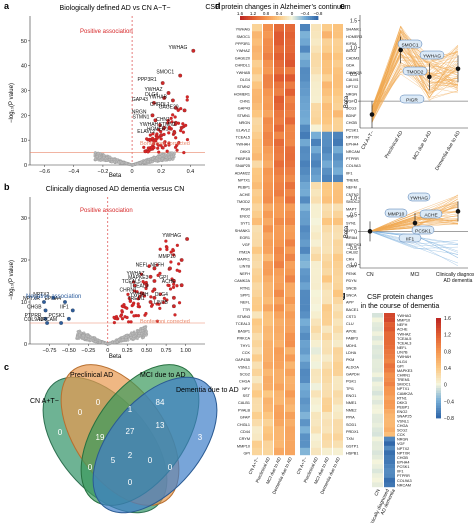  What do you see at coordinates (402, 353) in the screenshot?
I see `row-label: LIN7B` at bounding box center [402, 353].